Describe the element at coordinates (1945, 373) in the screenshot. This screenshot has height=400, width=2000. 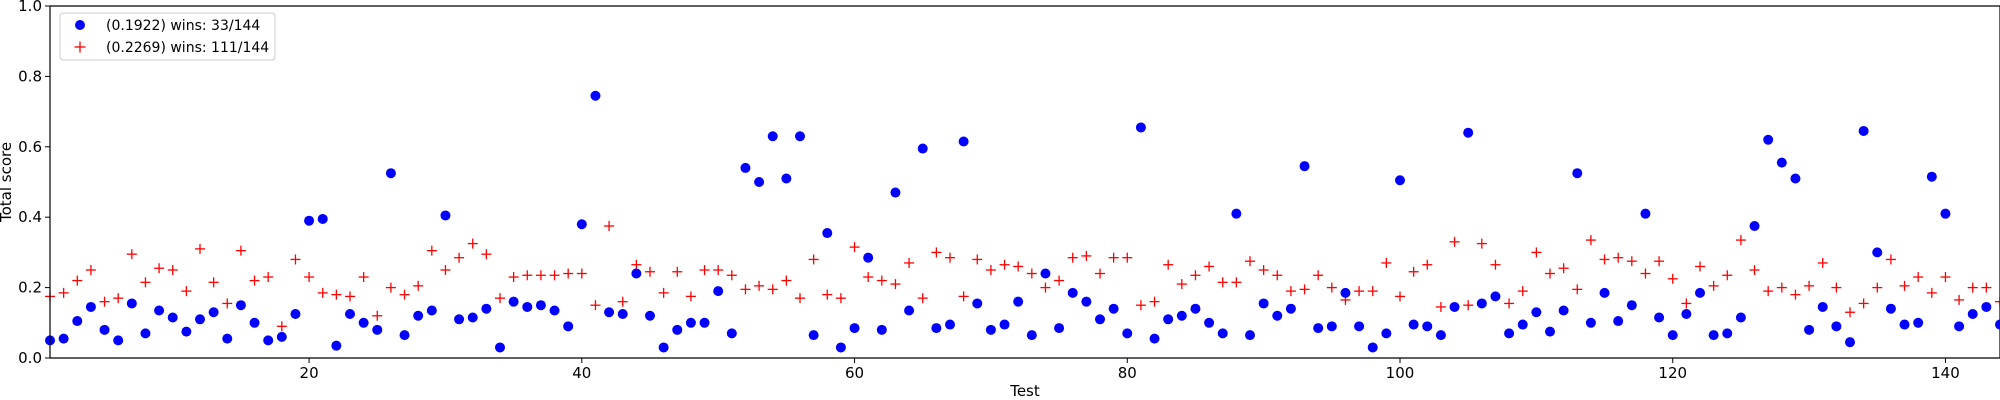
I see `x-tick-label: 140` at that location.